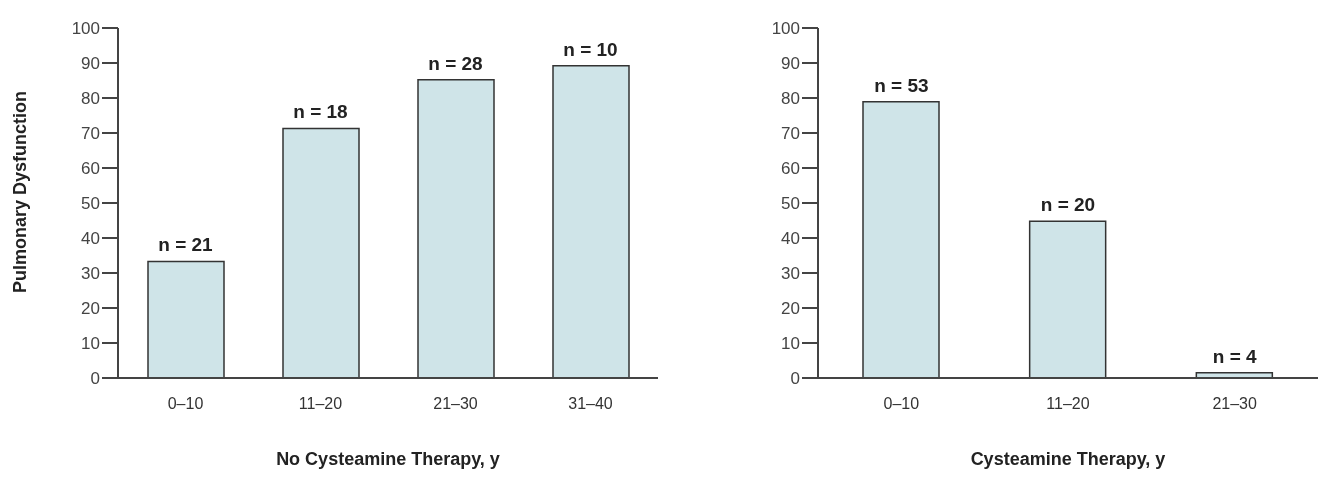 This screenshot has width=1321, height=491. Describe the element at coordinates (590, 49) in the screenshot. I see `annotation: n = 10` at that location.